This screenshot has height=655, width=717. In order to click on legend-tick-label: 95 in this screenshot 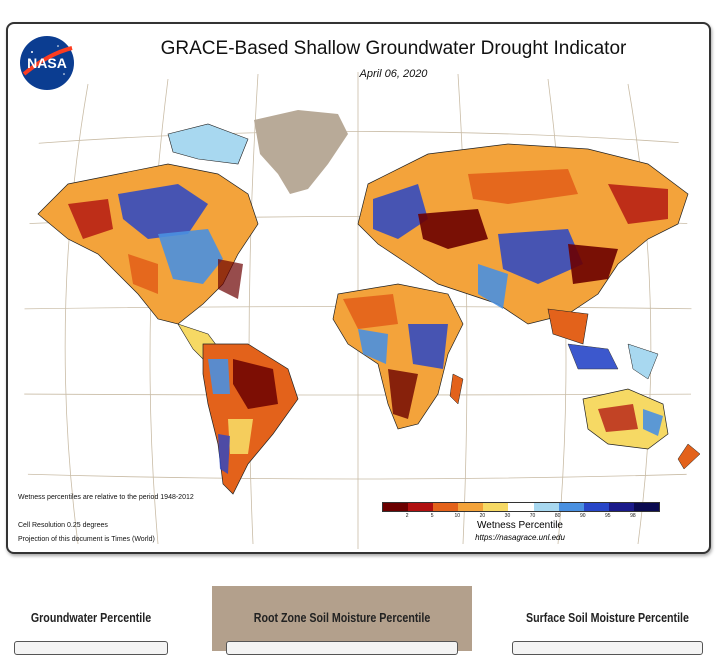, I will do `click(608, 516)`.